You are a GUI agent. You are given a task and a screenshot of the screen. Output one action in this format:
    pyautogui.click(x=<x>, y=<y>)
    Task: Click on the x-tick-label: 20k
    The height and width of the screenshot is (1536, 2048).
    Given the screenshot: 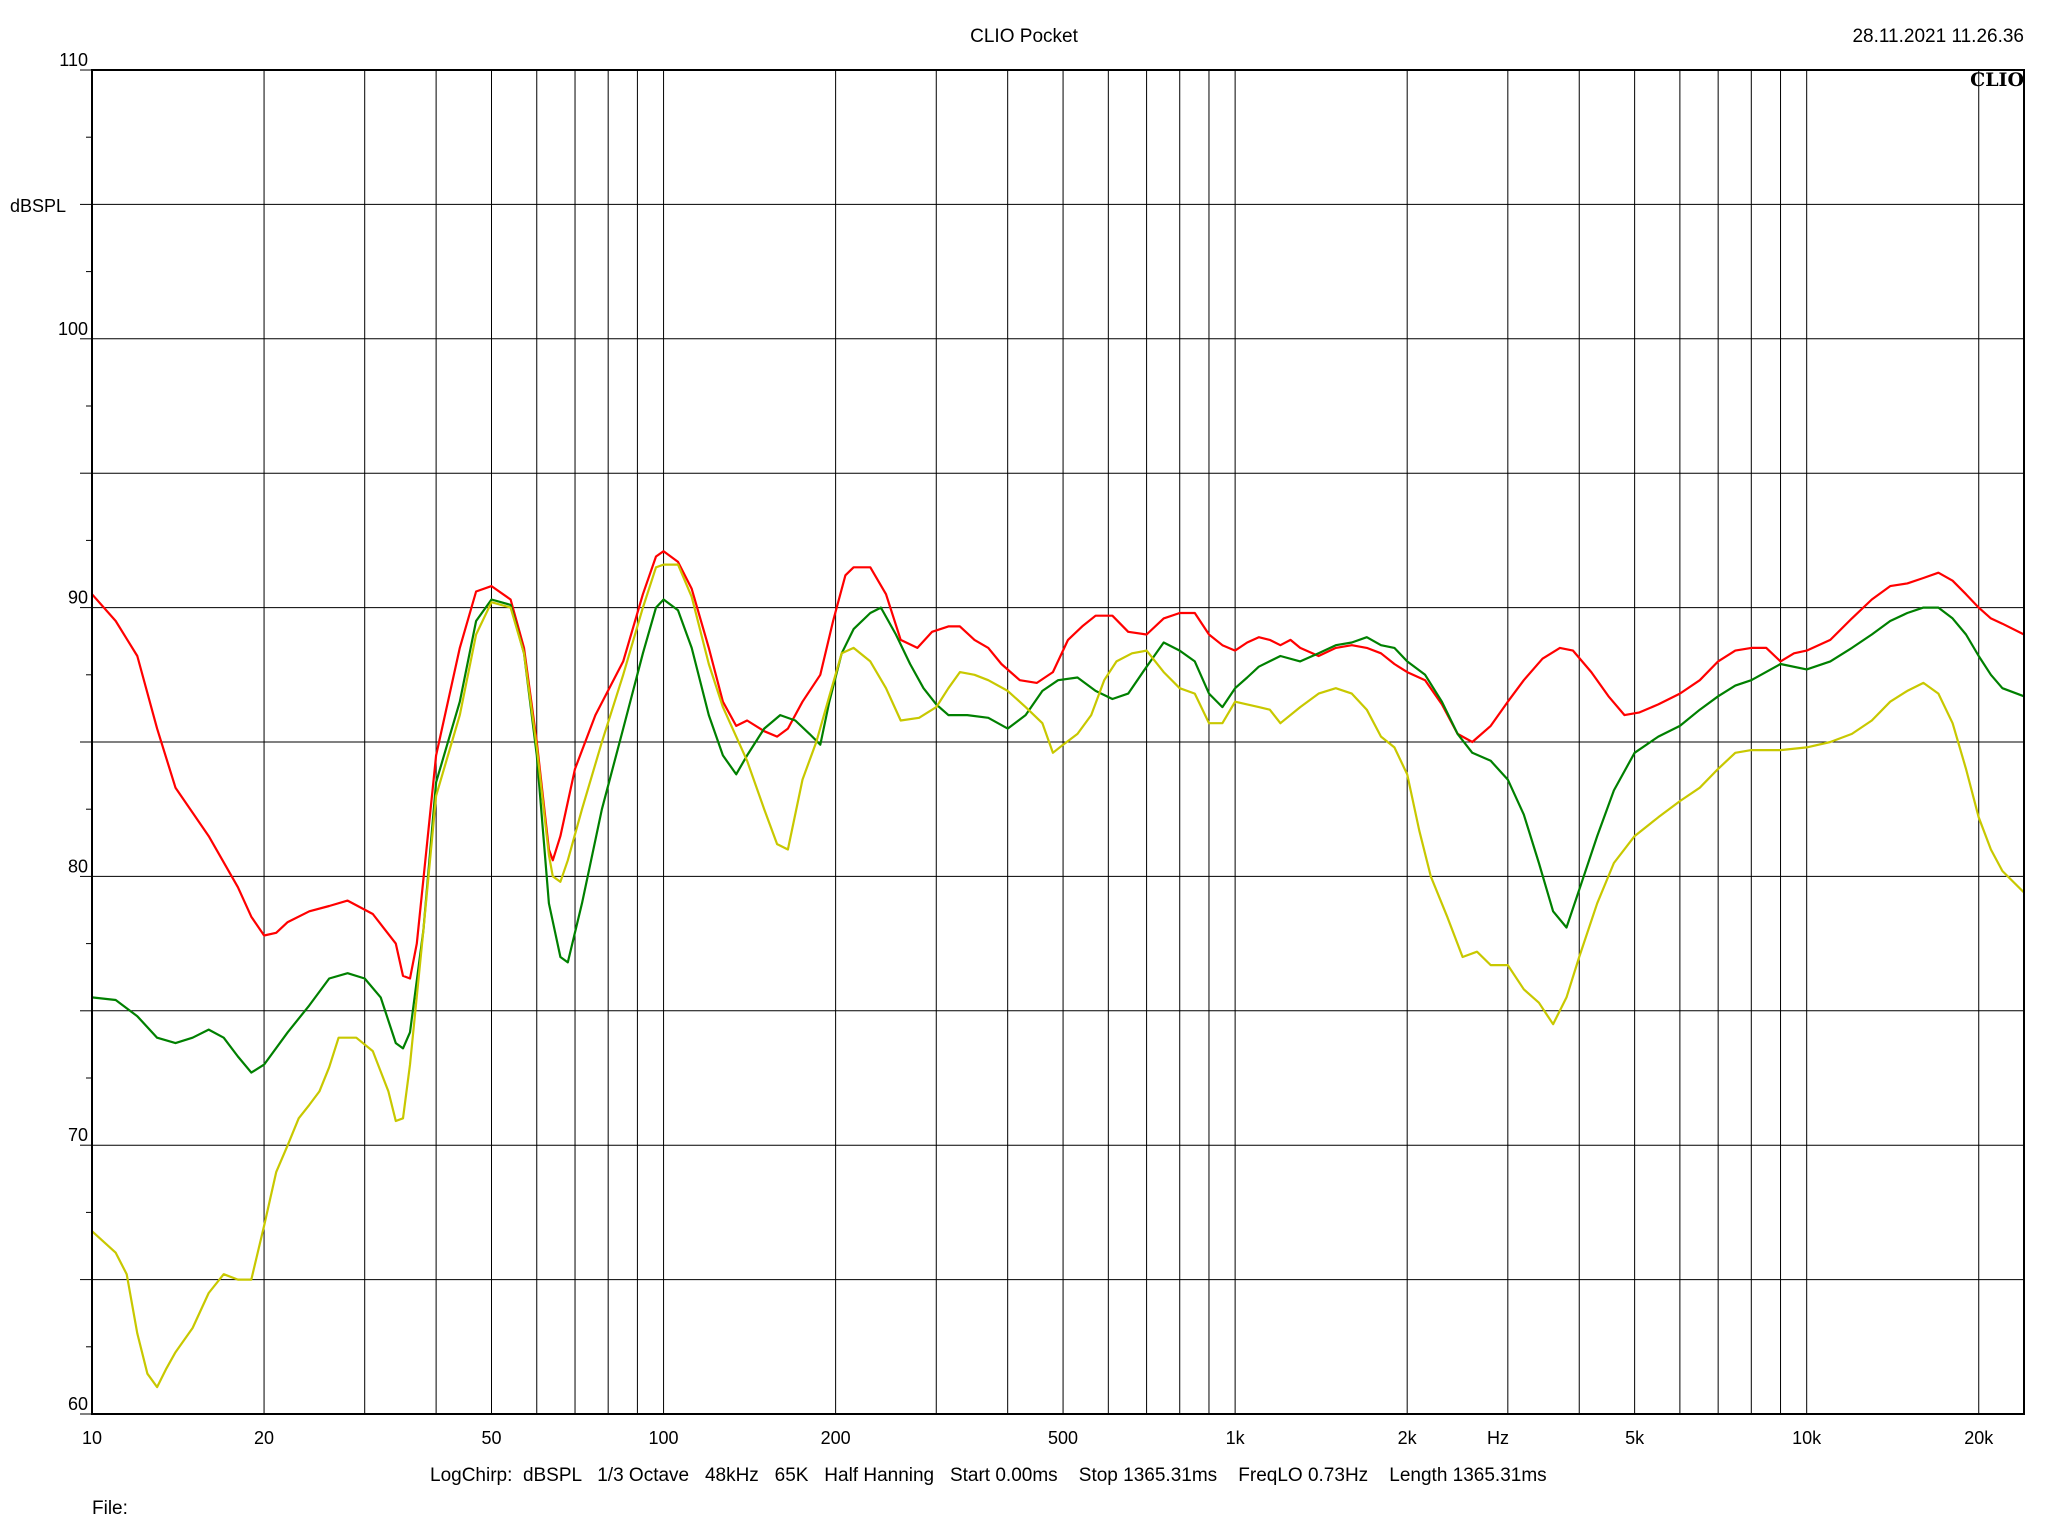 What is the action you would take?
    pyautogui.click(x=1979, y=1438)
    